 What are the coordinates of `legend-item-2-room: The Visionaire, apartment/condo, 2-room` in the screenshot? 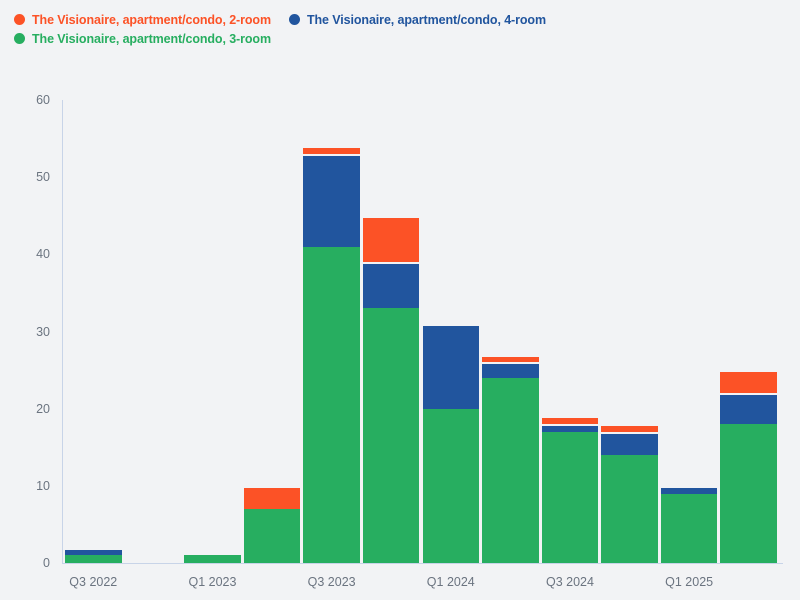 It's located at (142, 19).